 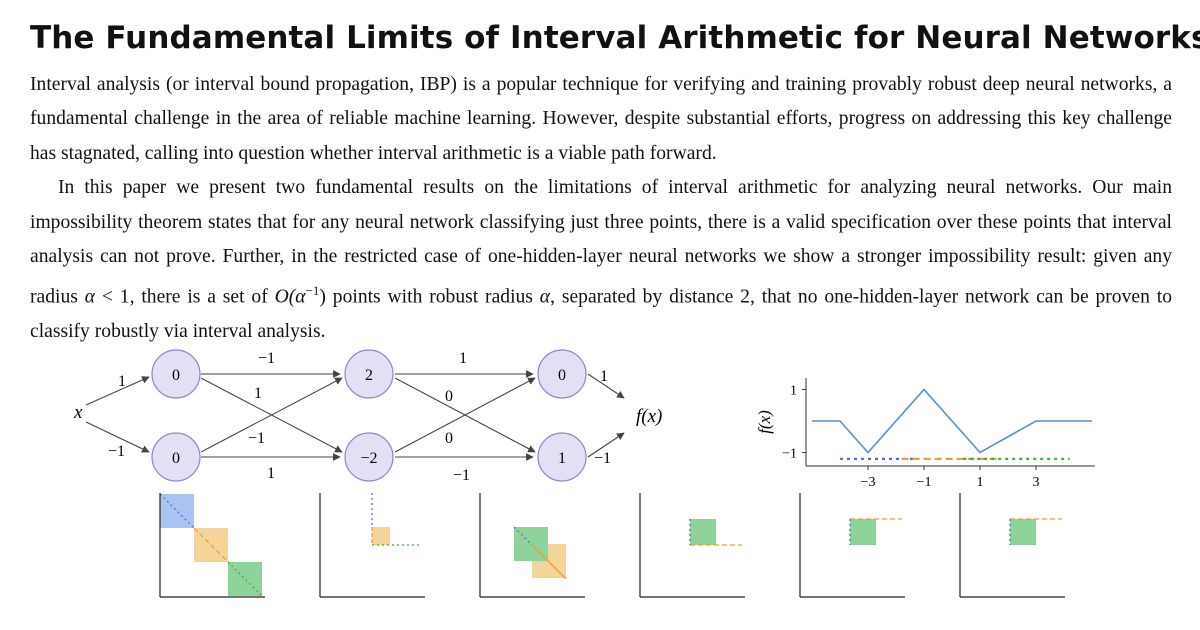 I want to click on weight-l1-top-straight: −1, so click(x=266, y=358).